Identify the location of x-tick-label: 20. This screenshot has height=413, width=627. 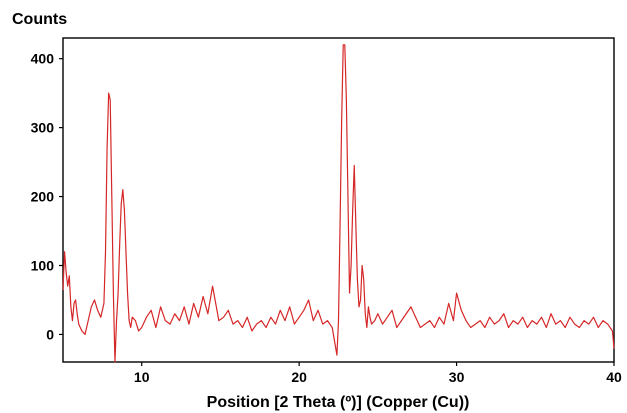
(299, 377).